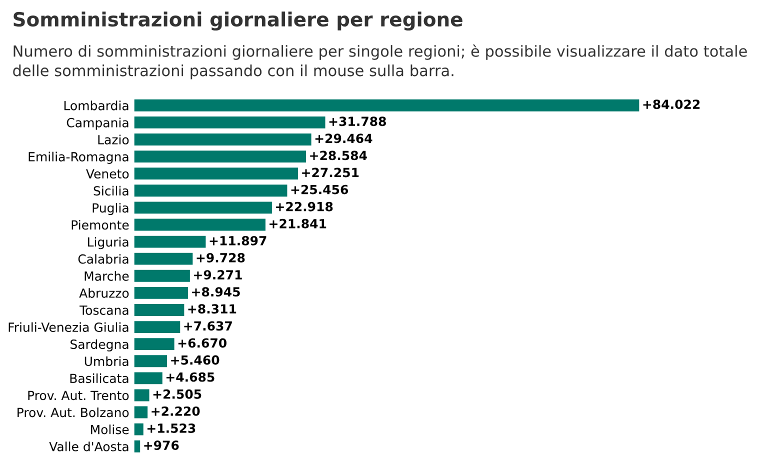  Describe the element at coordinates (104, 293) in the screenshot. I see `y-tick-label: Abruzzo` at that location.